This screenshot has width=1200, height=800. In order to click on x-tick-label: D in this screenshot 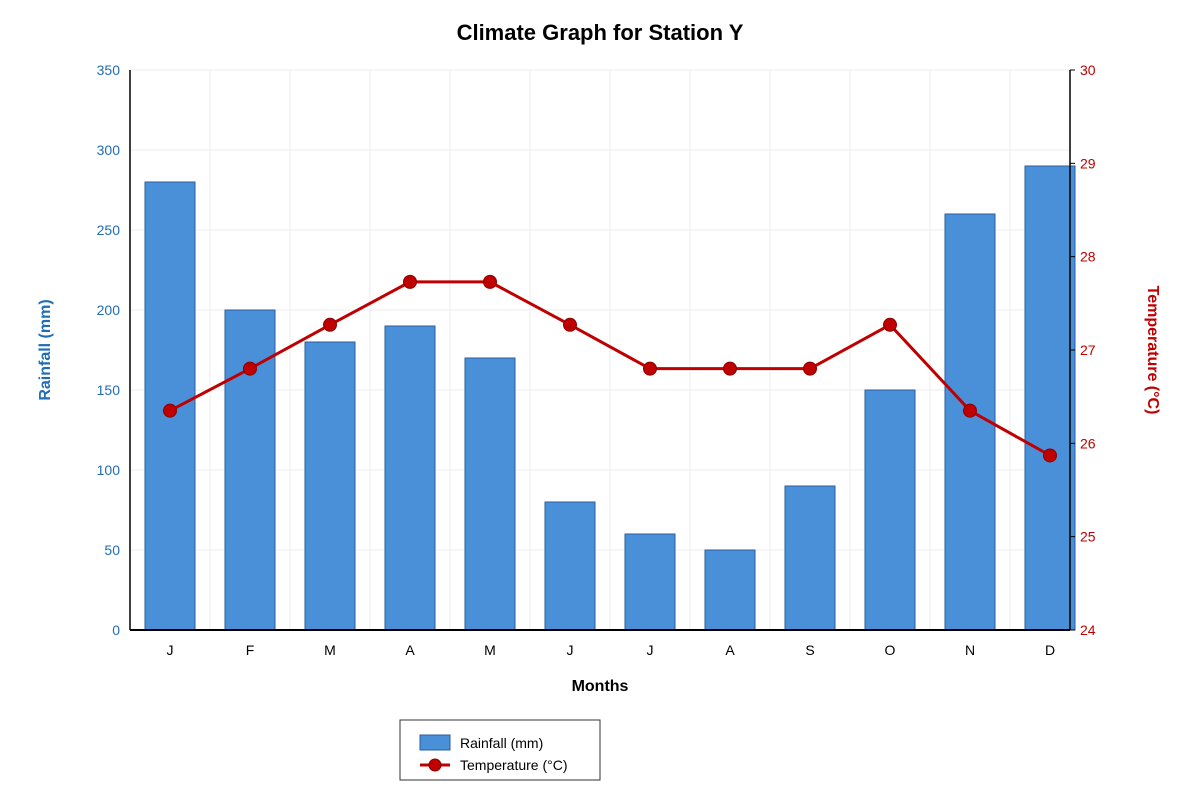, I will do `click(1050, 650)`.